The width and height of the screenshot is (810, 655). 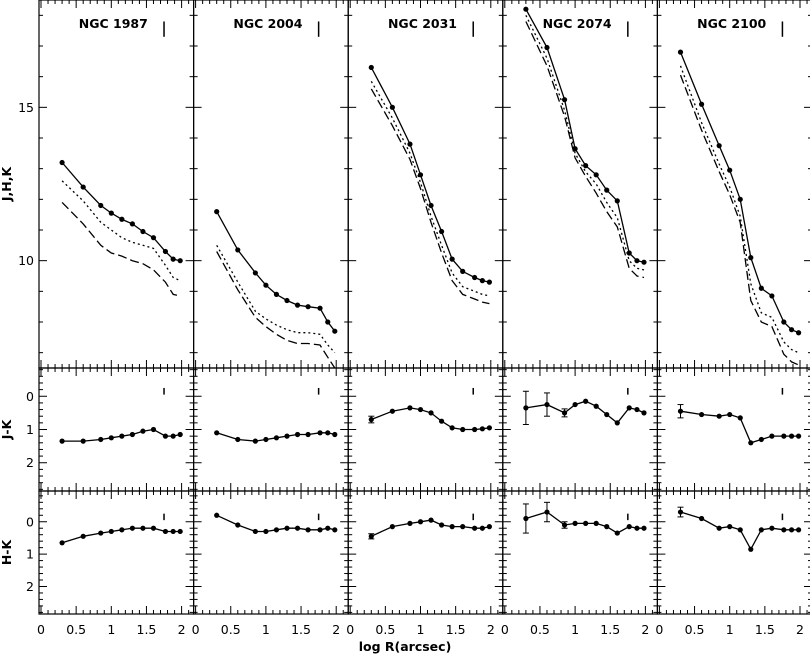 I want to click on y-tick-label: 10, so click(x=26, y=260).